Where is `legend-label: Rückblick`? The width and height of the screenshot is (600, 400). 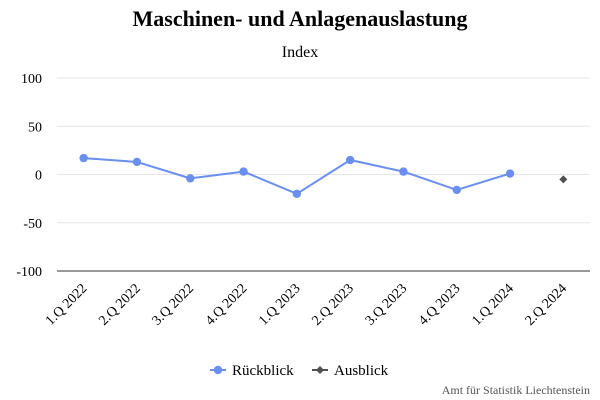
legend-label: Rückblick is located at coordinates (263, 371).